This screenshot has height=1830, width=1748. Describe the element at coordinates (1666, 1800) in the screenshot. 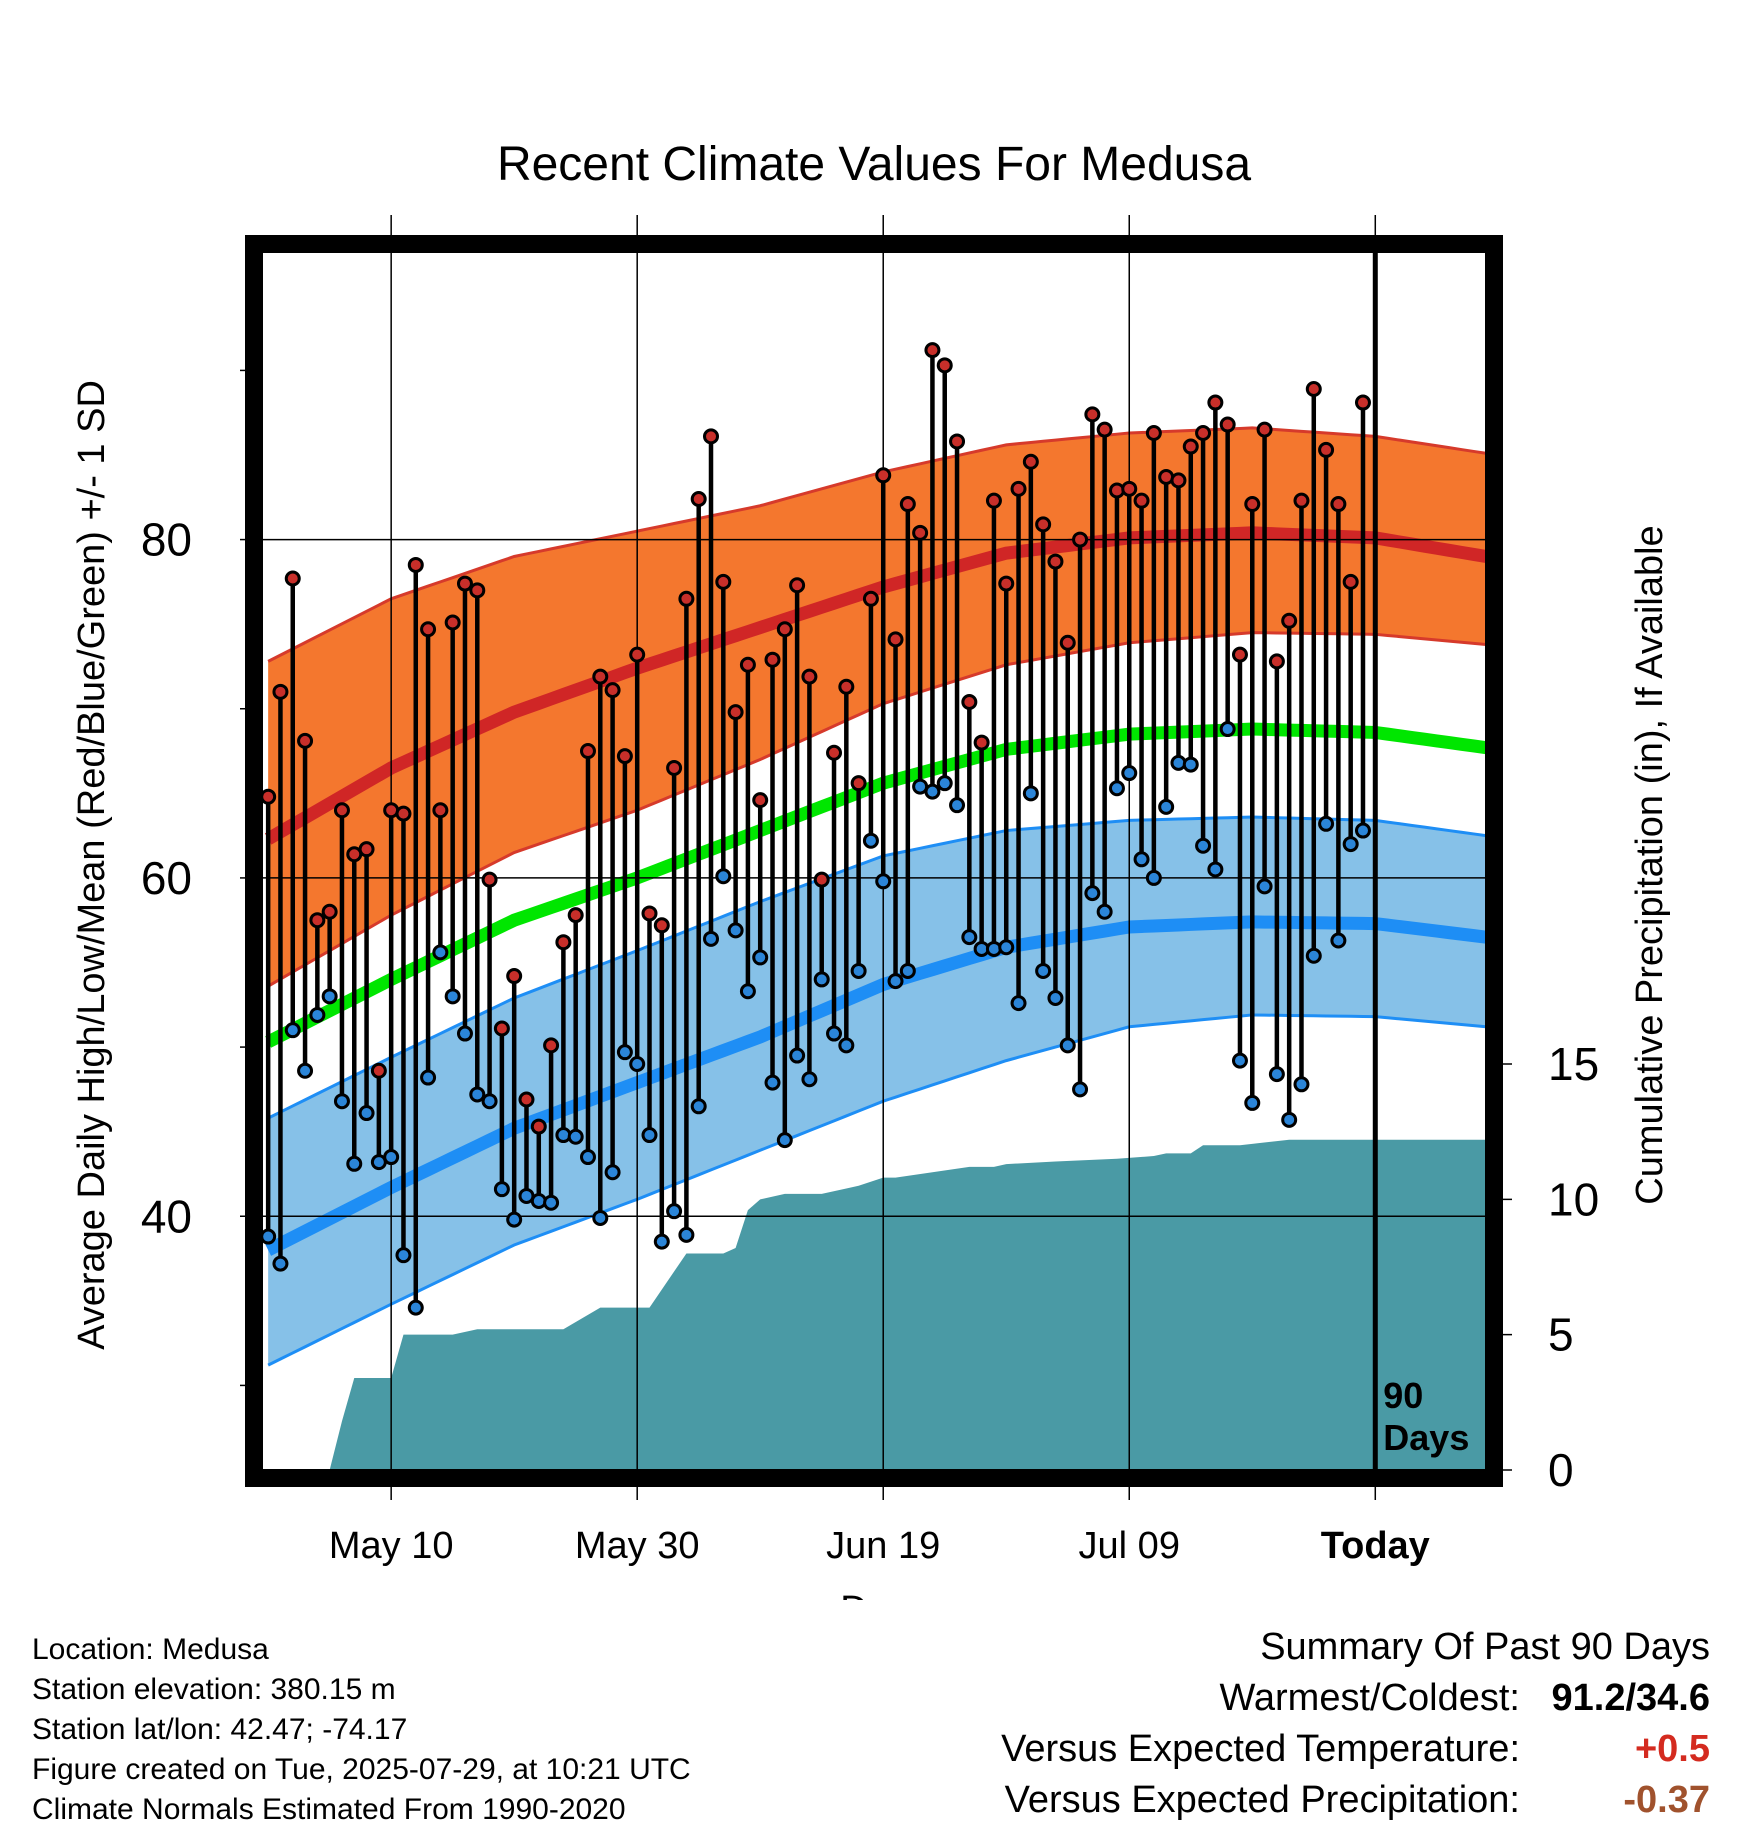

I see `precip-anomaly-value: -0.37` at that location.